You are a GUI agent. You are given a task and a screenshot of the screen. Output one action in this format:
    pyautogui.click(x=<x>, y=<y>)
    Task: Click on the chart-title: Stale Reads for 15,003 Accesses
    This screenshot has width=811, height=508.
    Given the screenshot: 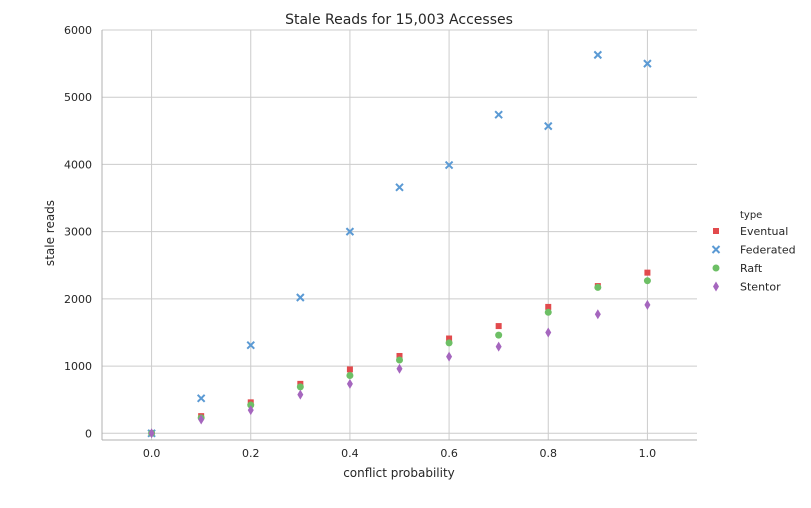 What is the action you would take?
    pyautogui.click(x=399, y=20)
    